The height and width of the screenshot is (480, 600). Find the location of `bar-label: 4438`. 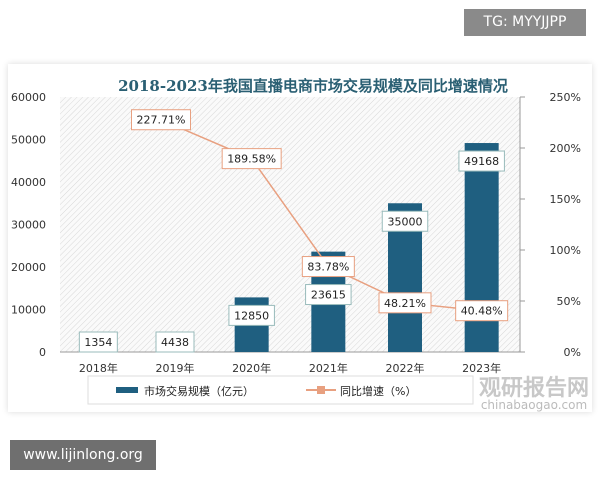

bar-label: 4438 is located at coordinates (175, 342).